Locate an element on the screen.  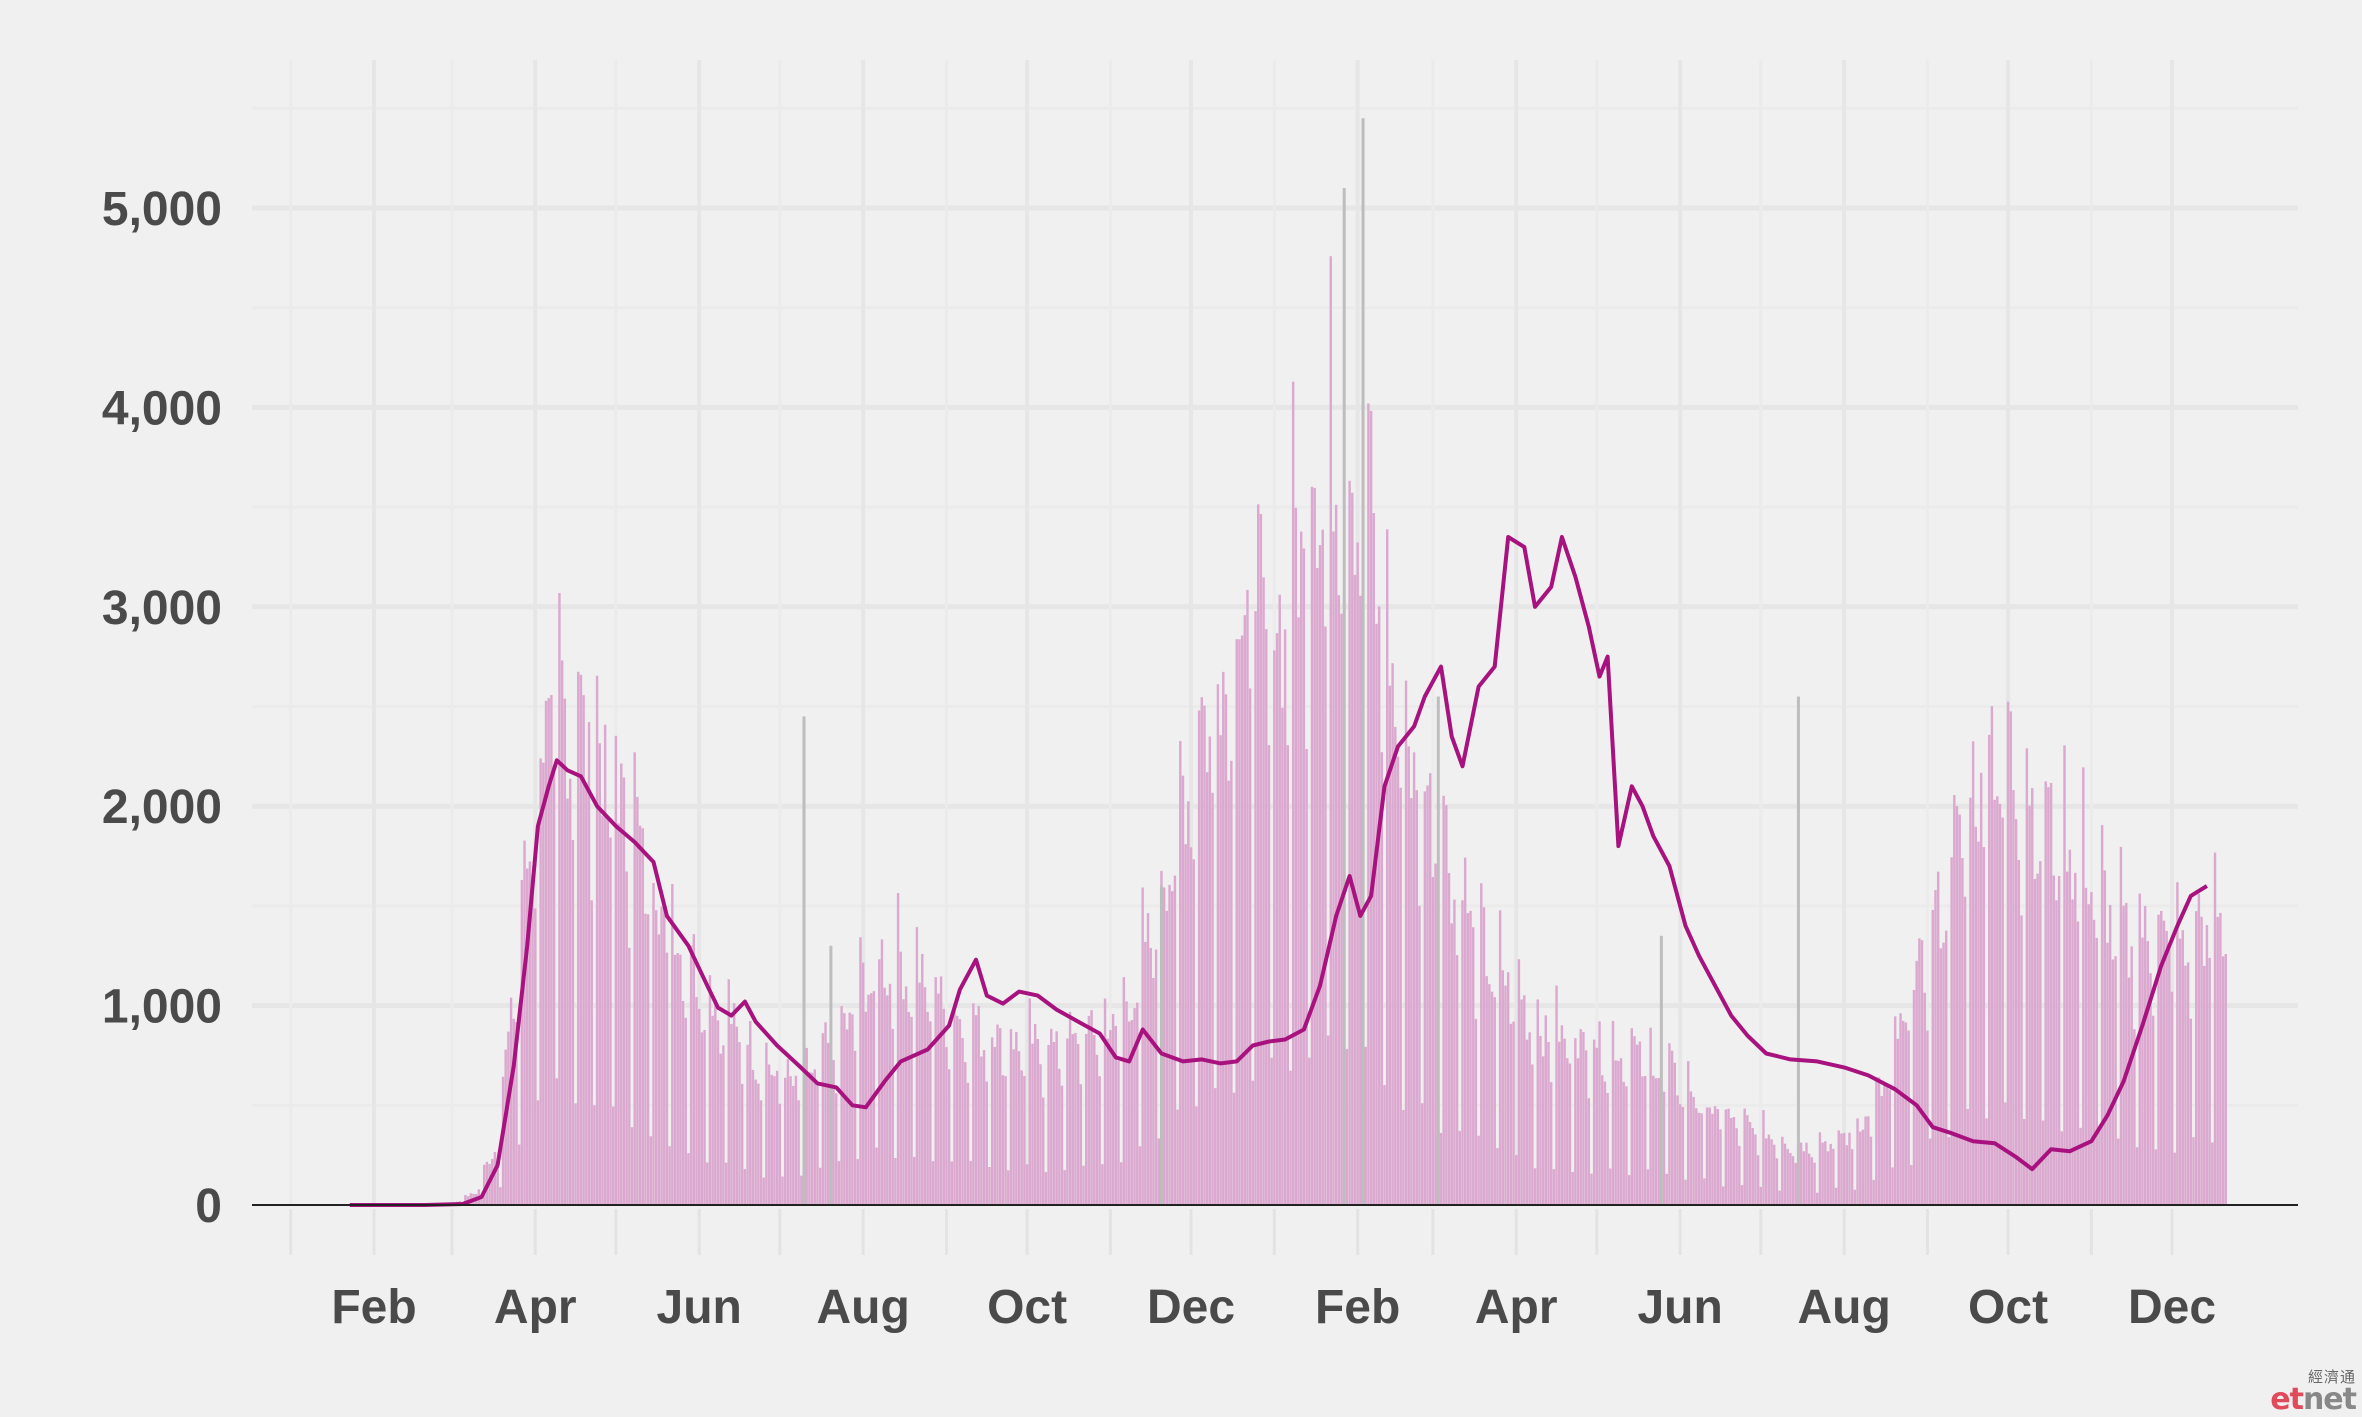
etnet-logo: etnet is located at coordinates (2313, 1400).